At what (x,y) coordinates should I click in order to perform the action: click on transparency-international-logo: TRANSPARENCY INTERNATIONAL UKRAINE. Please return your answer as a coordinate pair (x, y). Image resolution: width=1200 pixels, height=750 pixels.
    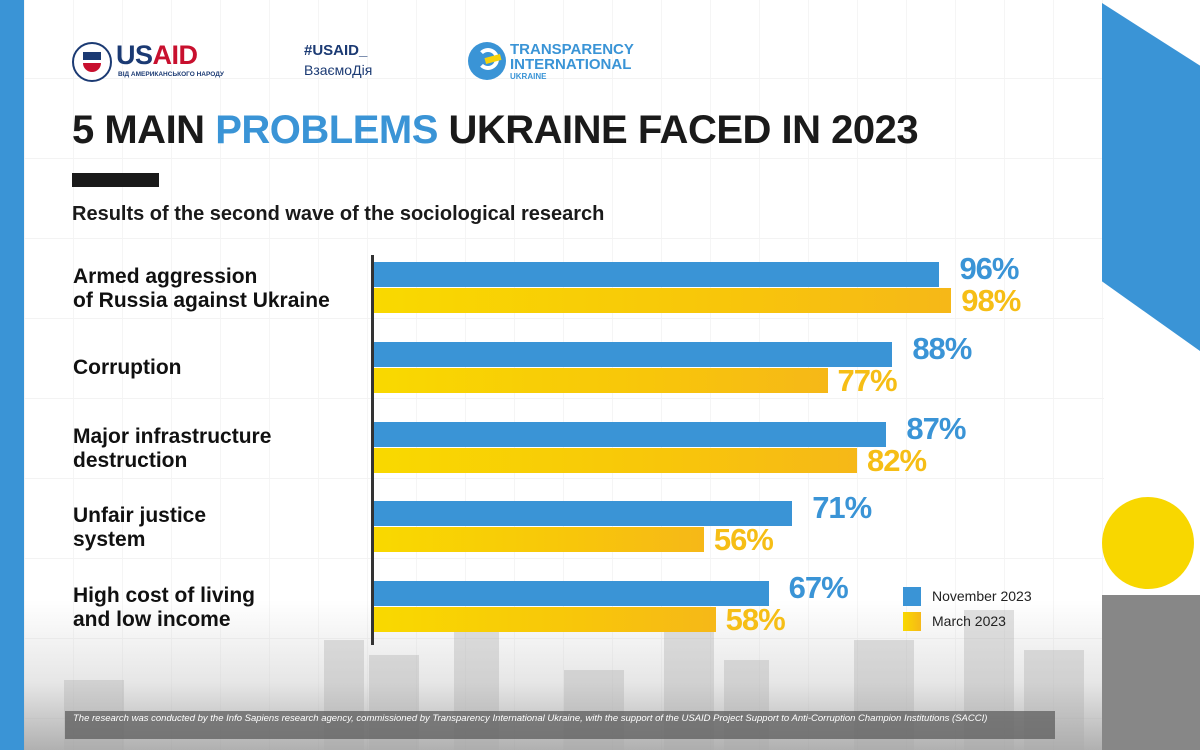
    Looking at the image, I should click on (572, 61).